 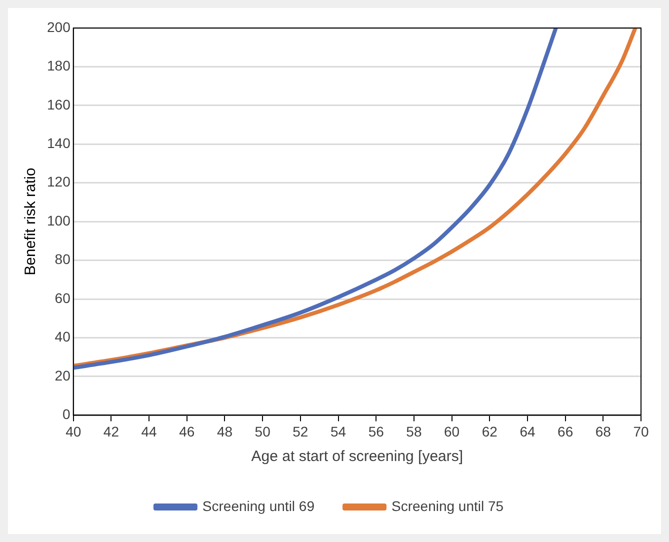 What do you see at coordinates (31, 222) in the screenshot?
I see `y-axis-title: Benefit risk ratio` at bounding box center [31, 222].